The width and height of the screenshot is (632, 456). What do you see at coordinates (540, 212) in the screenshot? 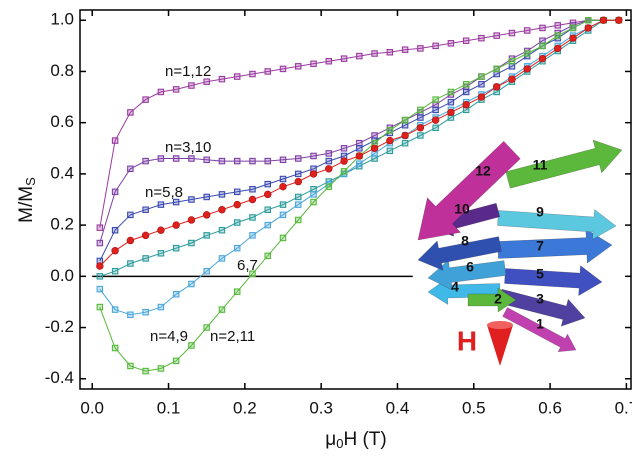
I see `spin-label: 9` at bounding box center [540, 212].